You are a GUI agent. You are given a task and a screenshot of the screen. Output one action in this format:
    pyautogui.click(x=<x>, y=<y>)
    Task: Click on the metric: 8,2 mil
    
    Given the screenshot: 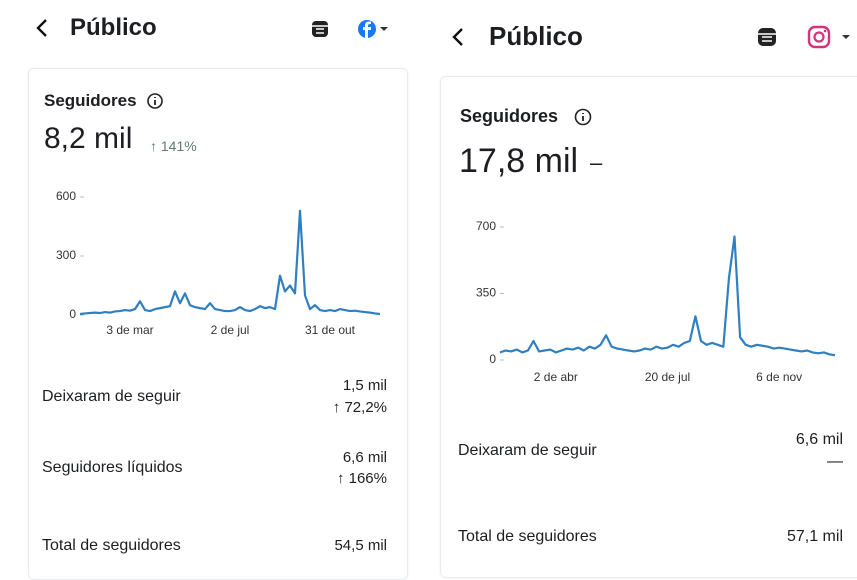 What is the action you would take?
    pyautogui.click(x=88, y=138)
    